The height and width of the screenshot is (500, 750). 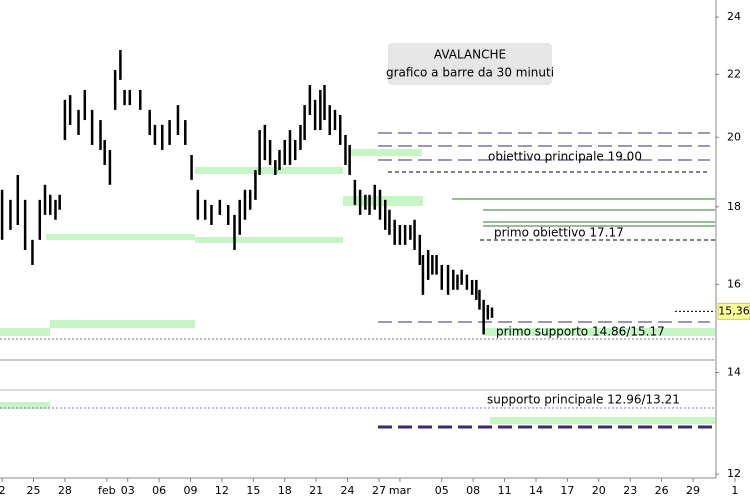 I want to click on annotation: primo obiettivo 17.17, so click(x=559, y=233).